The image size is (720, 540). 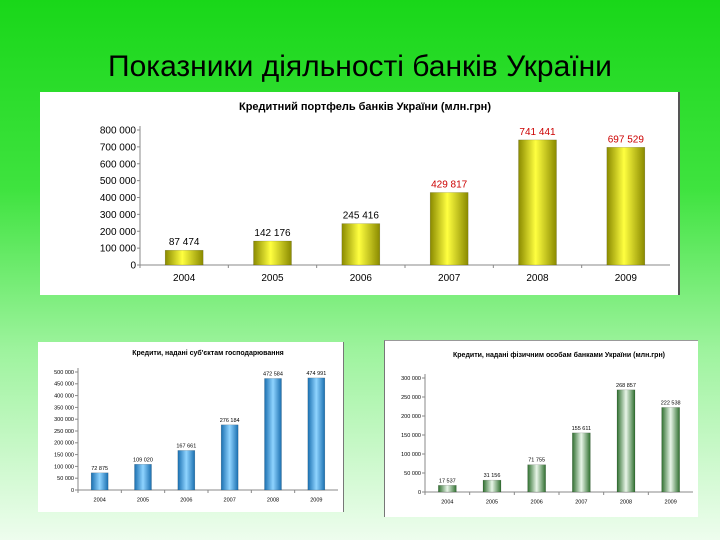 I want to click on data-label: 109 020, so click(x=143, y=460).